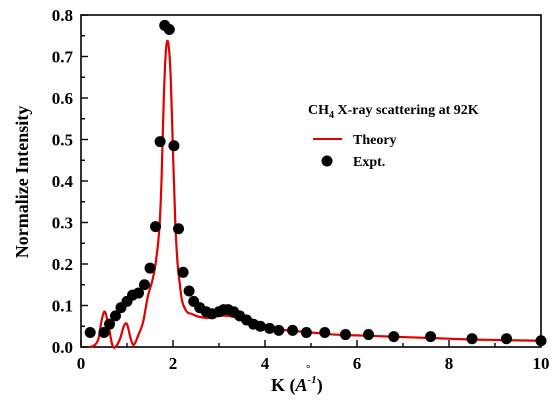 Image resolution: width=552 pixels, height=401 pixels. Describe the element at coordinates (62, 347) in the screenshot. I see `y-tick-label: 0.0` at that location.